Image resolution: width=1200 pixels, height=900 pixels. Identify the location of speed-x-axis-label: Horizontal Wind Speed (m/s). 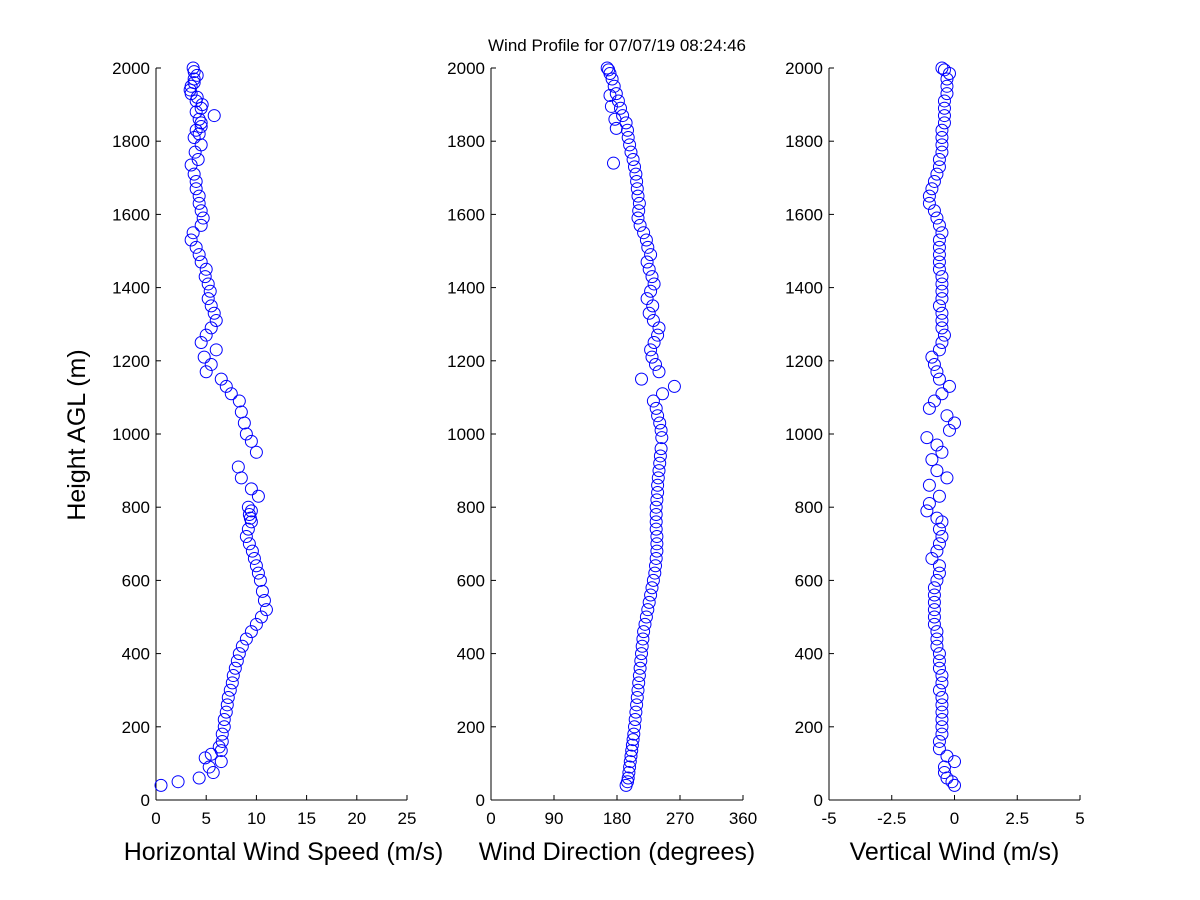
(284, 852).